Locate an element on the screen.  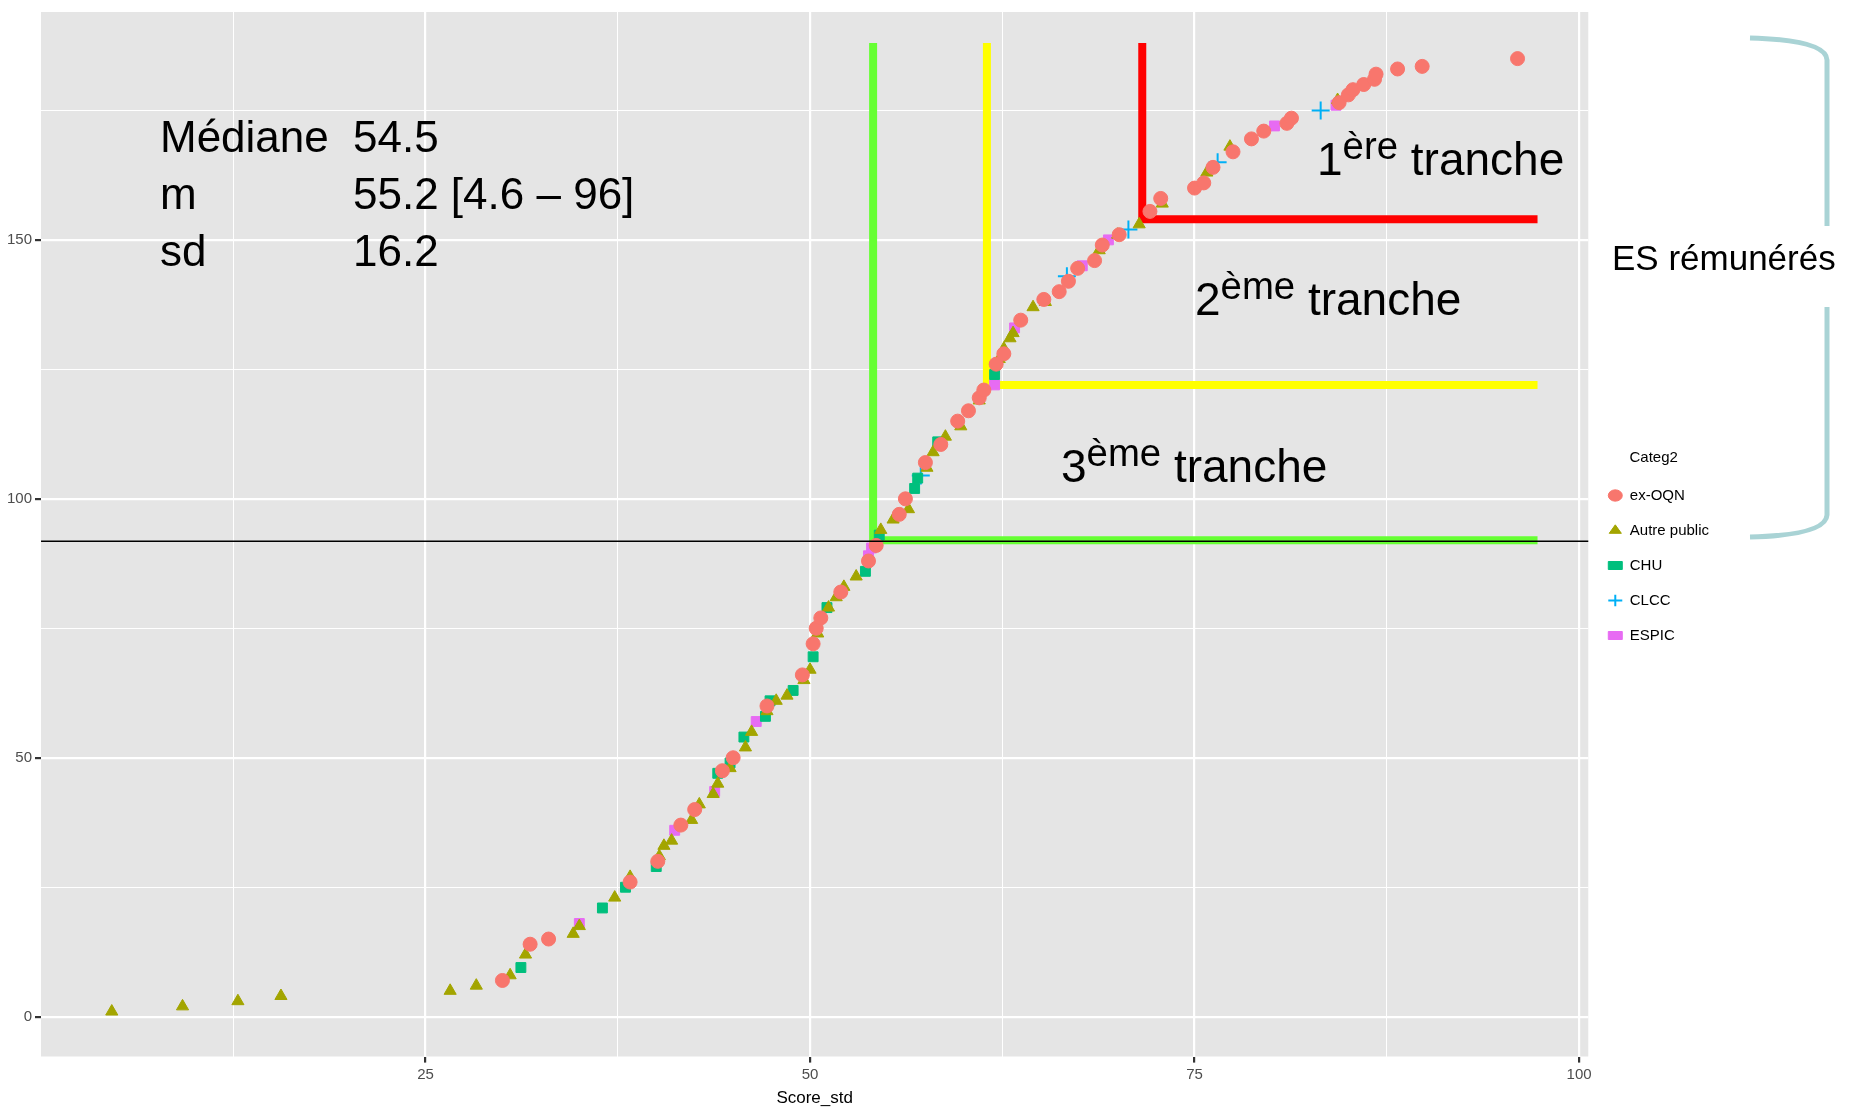
text: ES rémunérés is located at coordinates (1724, 258).